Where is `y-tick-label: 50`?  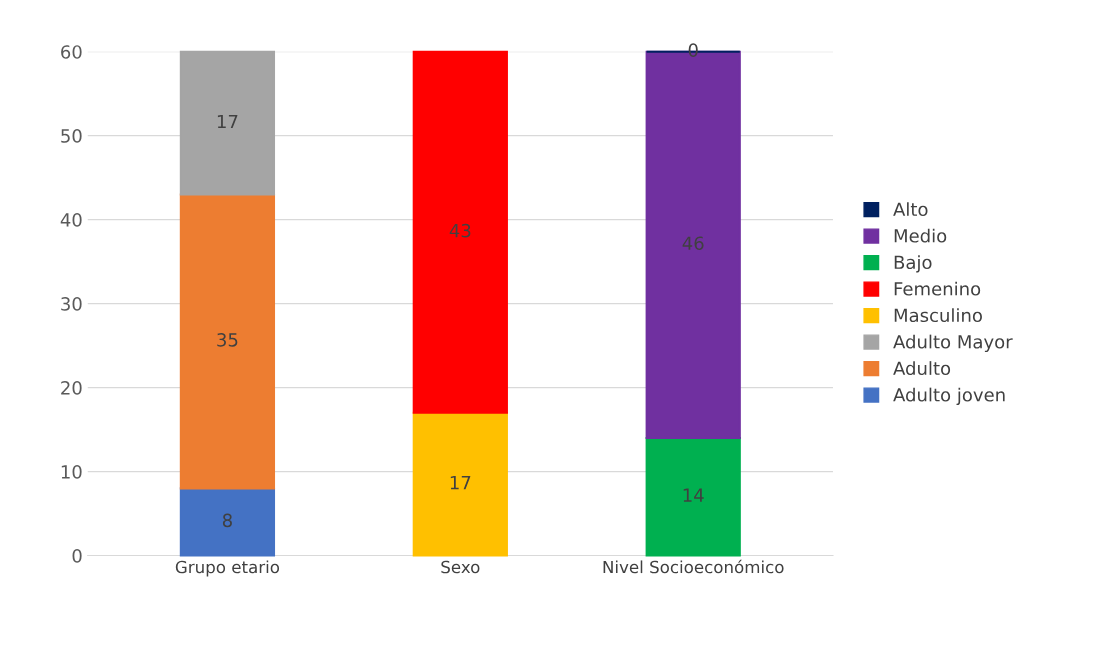 y-tick-label: 50 is located at coordinates (71, 136).